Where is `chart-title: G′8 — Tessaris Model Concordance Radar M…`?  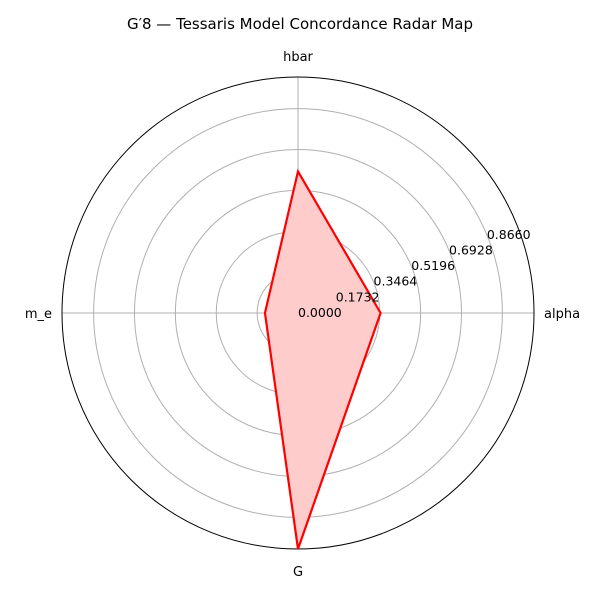 chart-title: G′8 — Tessaris Model Concordance Radar M… is located at coordinates (300, 24).